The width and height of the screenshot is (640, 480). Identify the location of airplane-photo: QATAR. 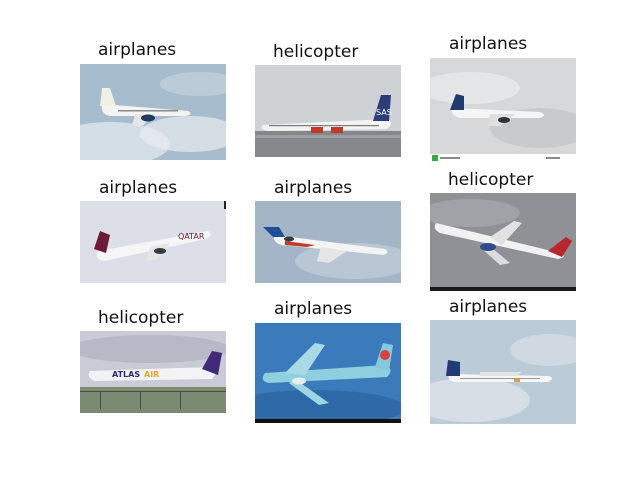
(153, 242).